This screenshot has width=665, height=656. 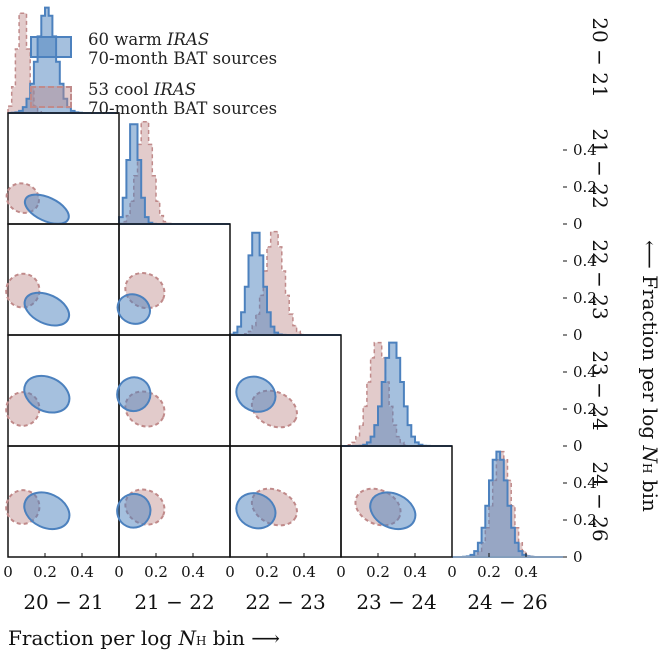 I want to click on x-axis-title: Fraction per log NH bin ⟶, so click(x=144, y=638).